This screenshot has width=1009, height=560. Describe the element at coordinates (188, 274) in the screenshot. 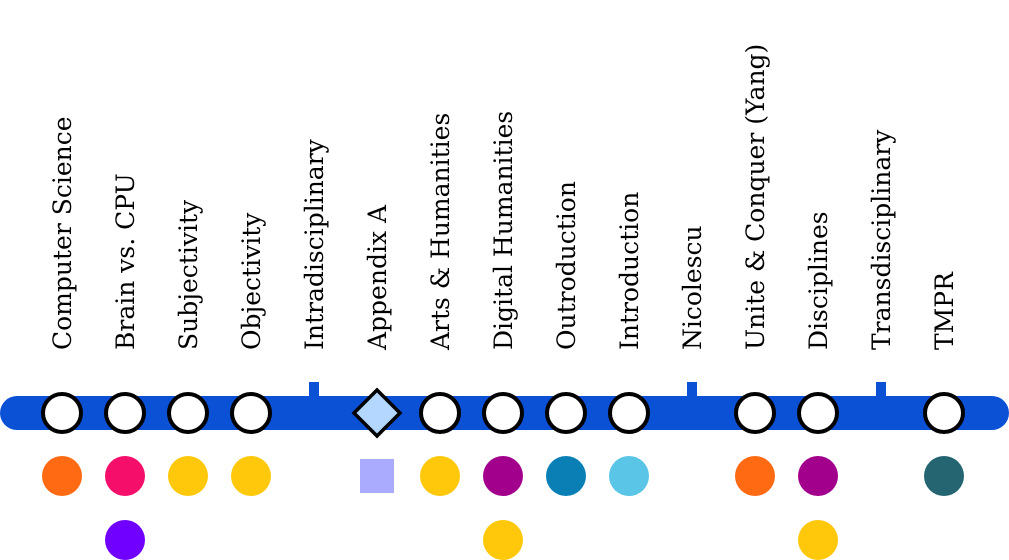

I see `stop-label-subjectivity: Subjectivity` at that location.